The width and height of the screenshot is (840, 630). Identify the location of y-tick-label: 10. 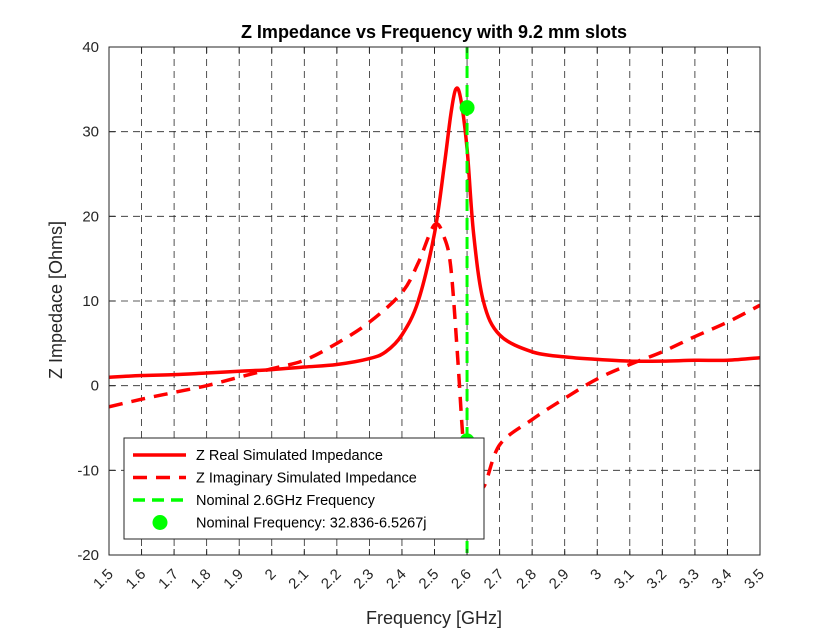
(90, 301).